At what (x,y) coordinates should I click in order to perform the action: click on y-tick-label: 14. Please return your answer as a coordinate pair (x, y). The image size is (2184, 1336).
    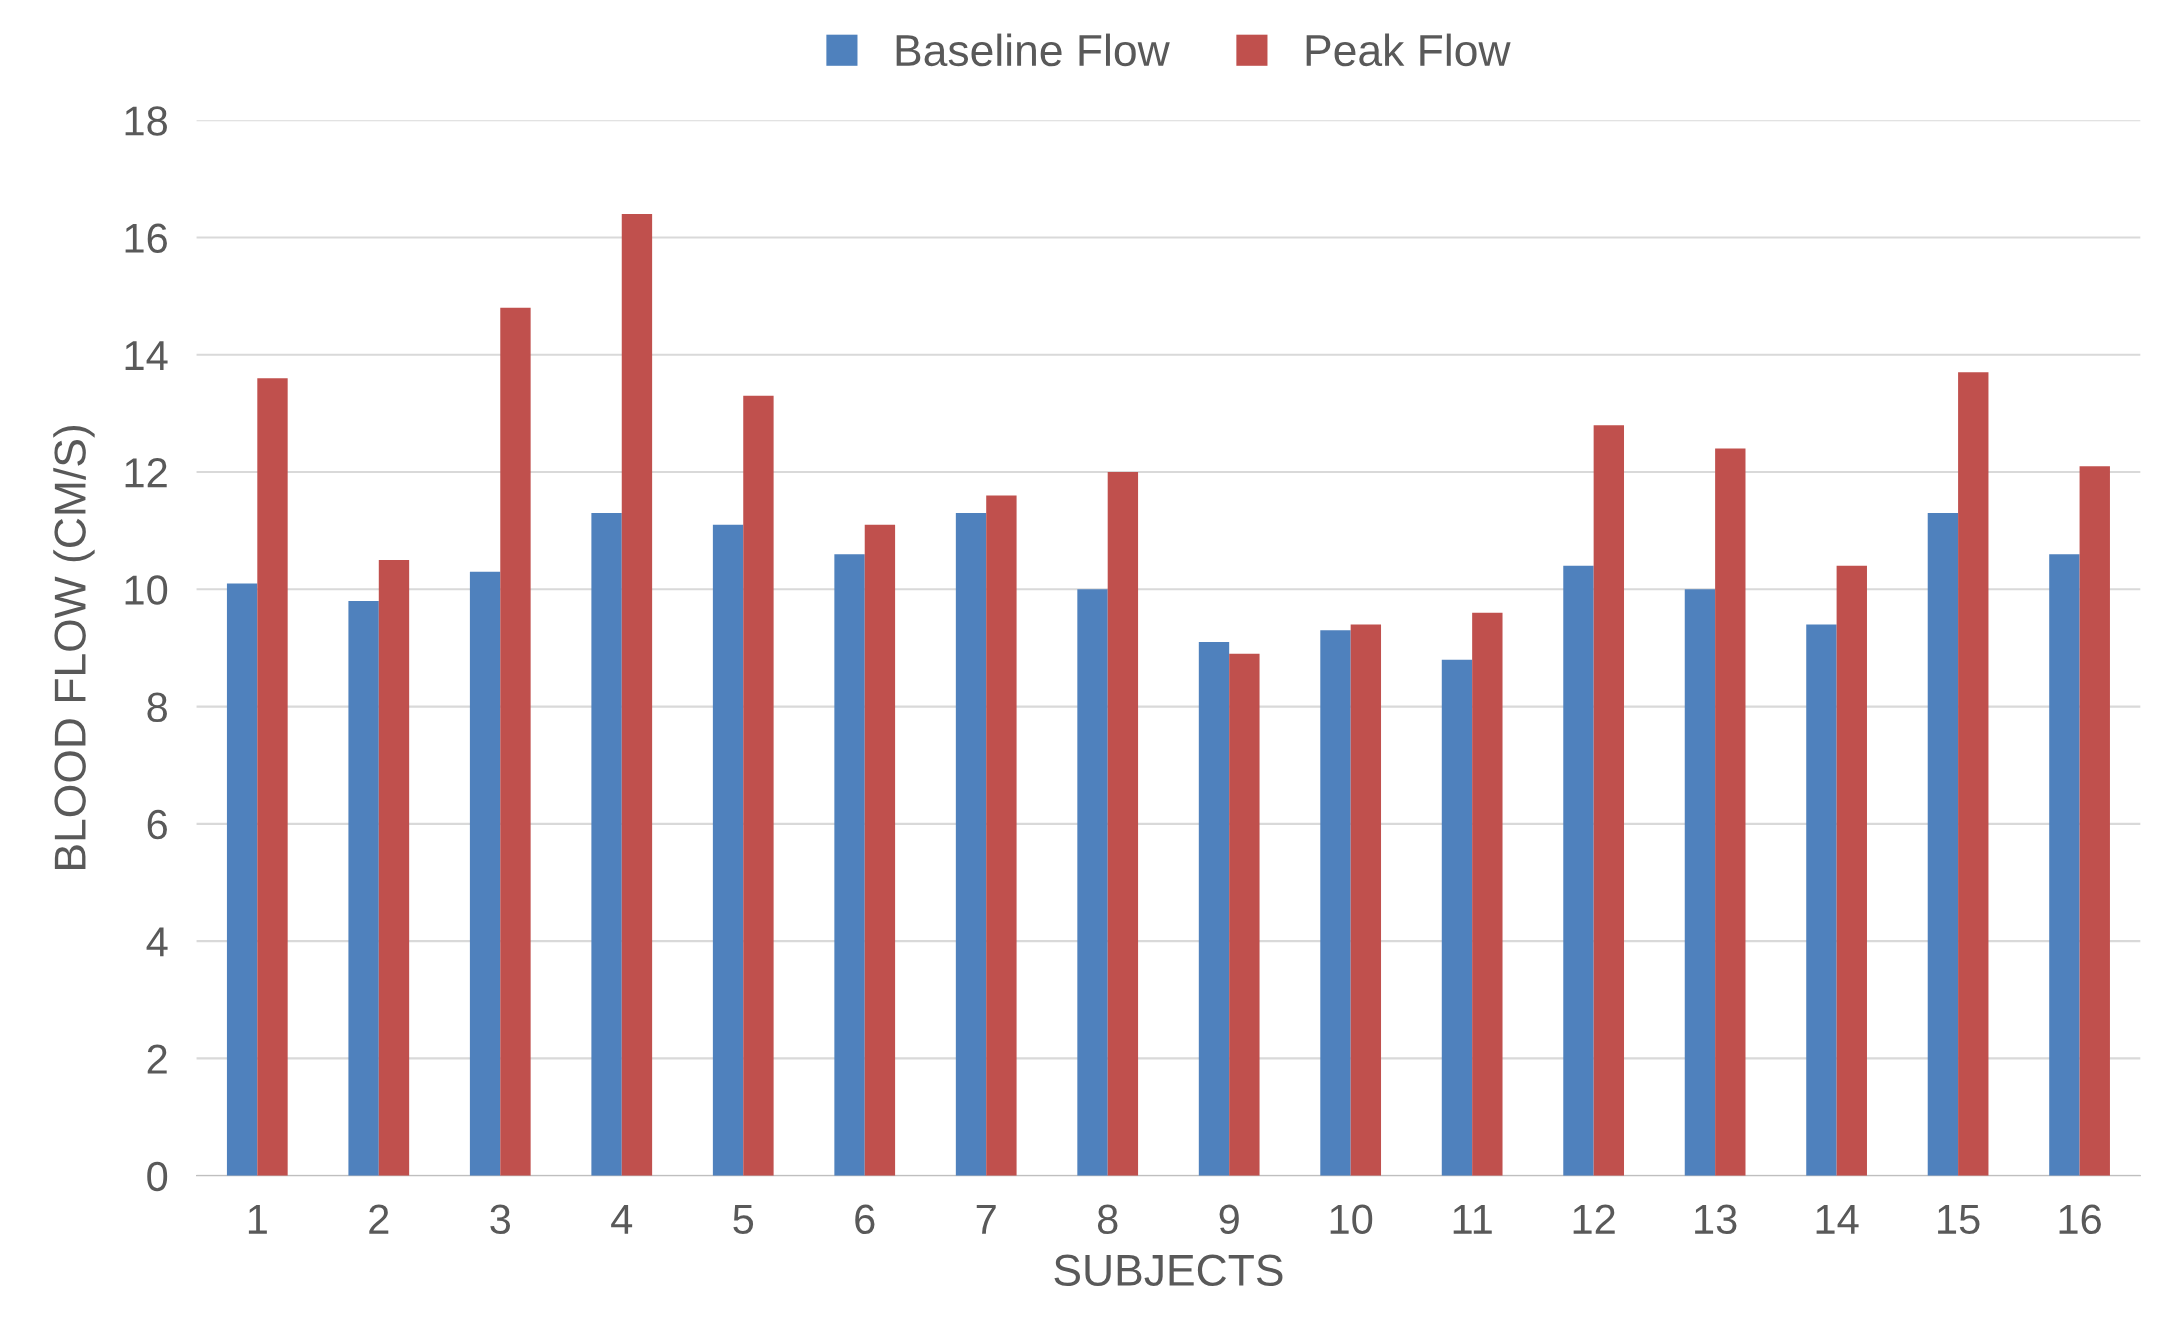
    Looking at the image, I should click on (146, 355).